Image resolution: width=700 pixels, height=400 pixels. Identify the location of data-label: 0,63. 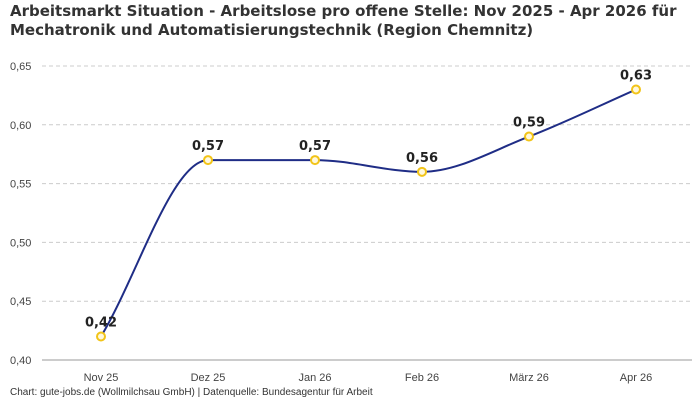
(636, 76).